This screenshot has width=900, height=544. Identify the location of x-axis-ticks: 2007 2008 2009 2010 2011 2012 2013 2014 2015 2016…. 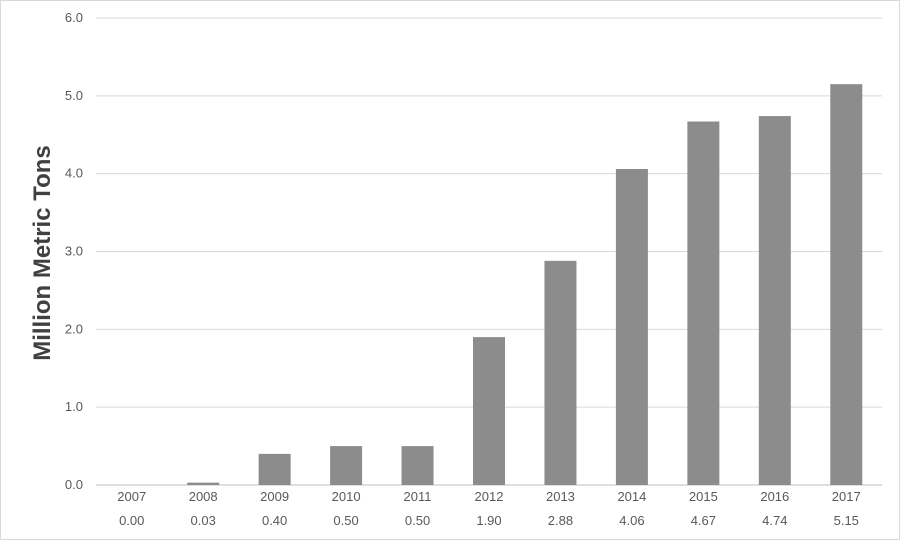
(488, 496).